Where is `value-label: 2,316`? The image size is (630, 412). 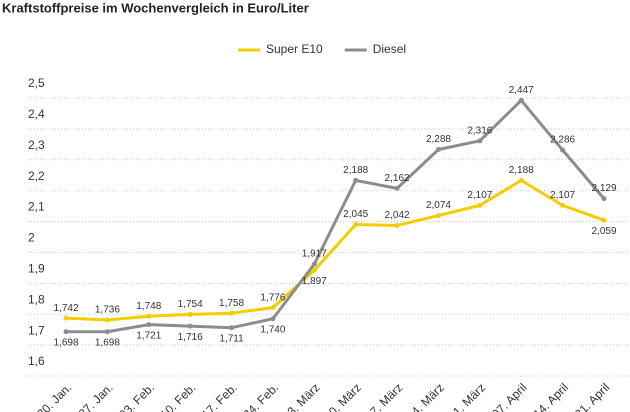 value-label: 2,316 is located at coordinates (479, 130).